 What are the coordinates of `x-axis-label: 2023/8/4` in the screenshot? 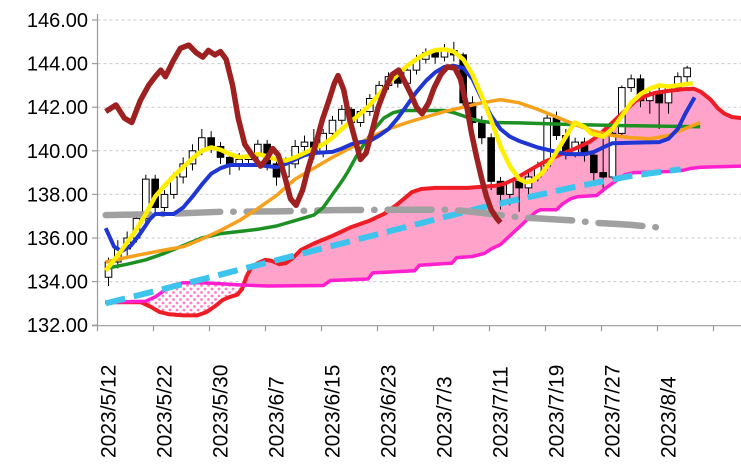 It's located at (668, 417).